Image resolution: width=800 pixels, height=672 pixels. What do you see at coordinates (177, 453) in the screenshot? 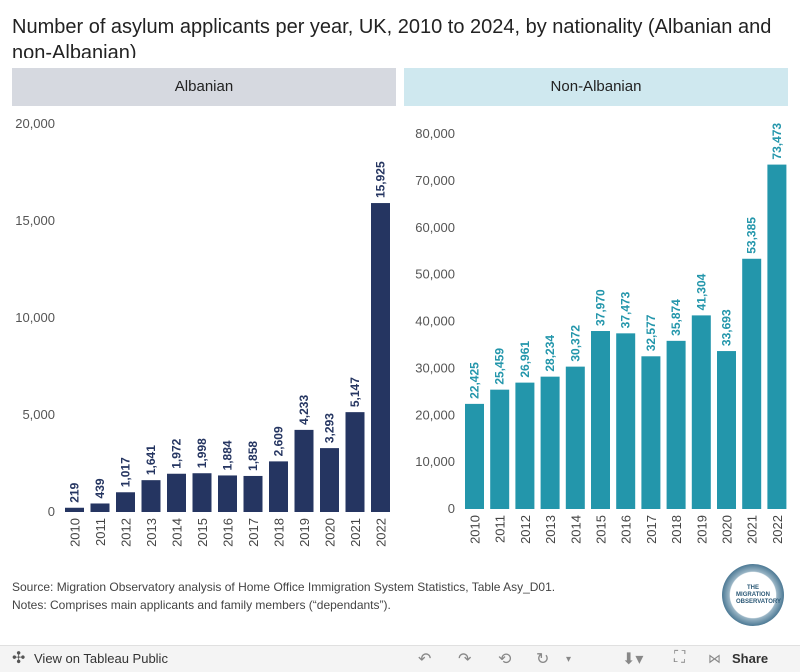
I see `data-label: 1,972` at bounding box center [177, 453].